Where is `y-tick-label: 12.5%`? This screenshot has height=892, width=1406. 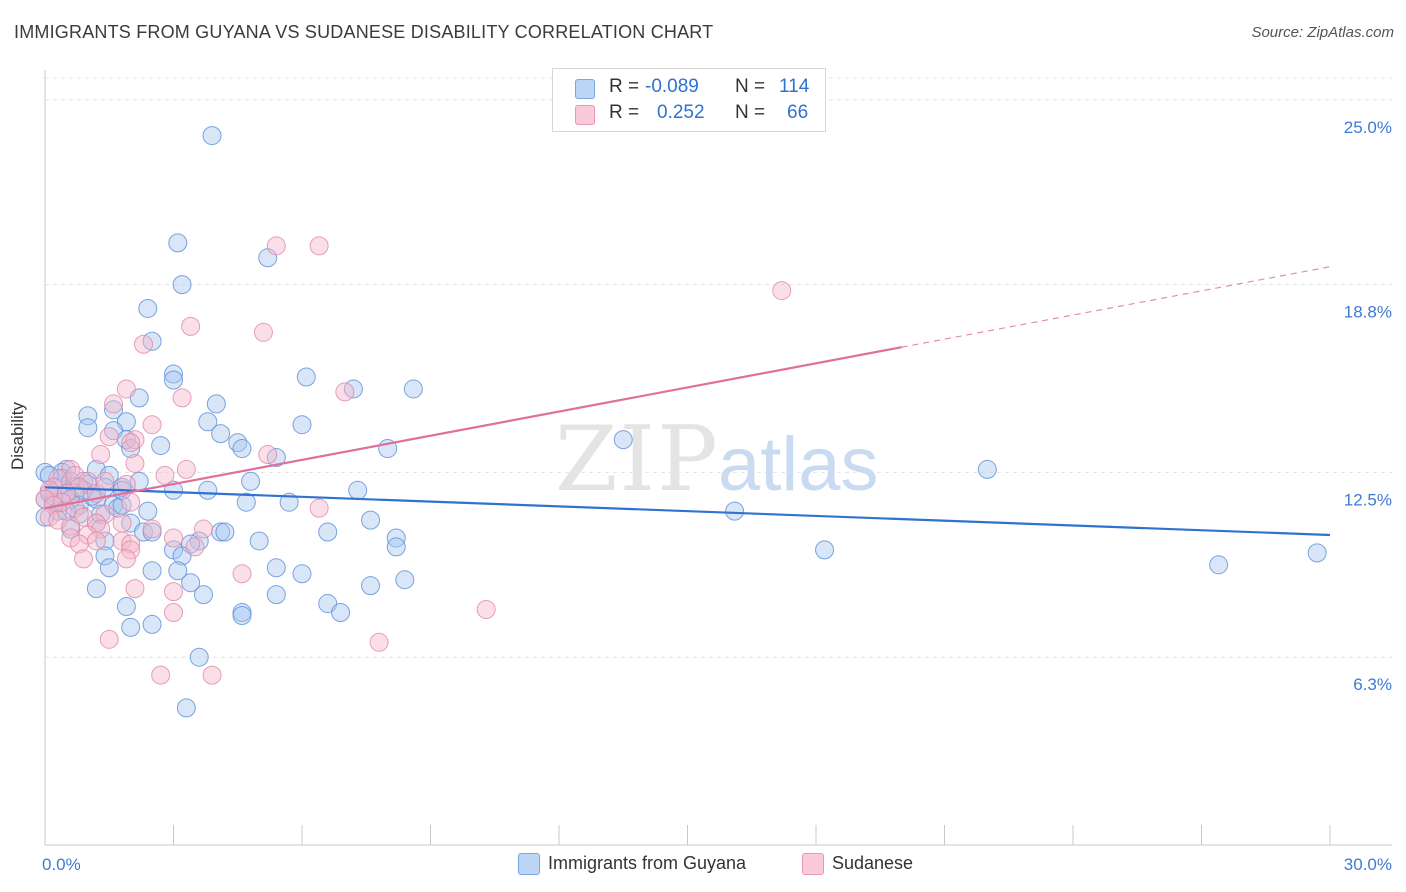 y-tick-label: 12.5% is located at coordinates (1368, 499).